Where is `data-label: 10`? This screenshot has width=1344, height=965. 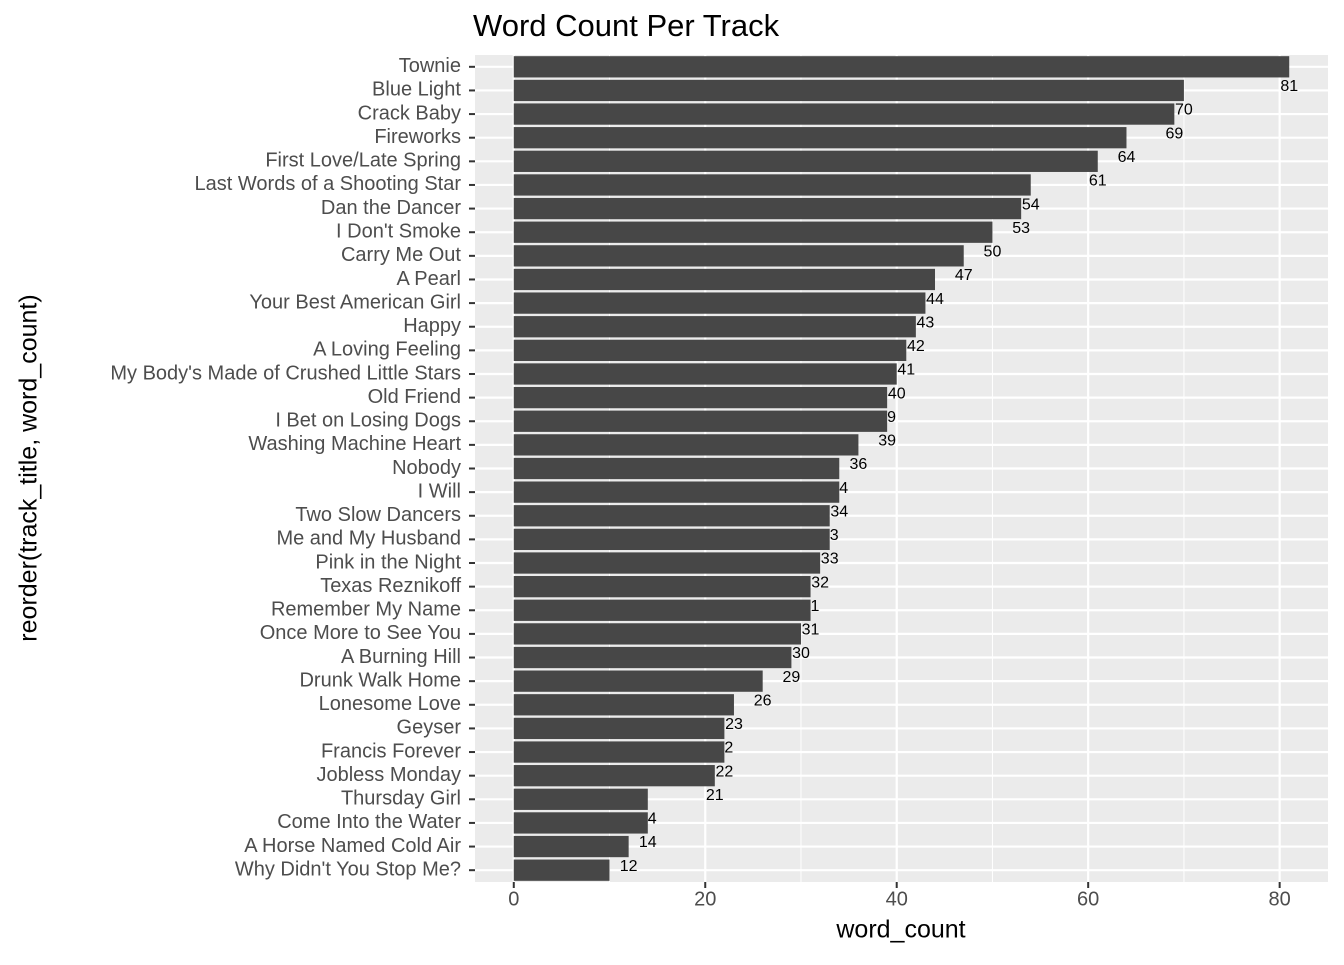 data-label: 10 is located at coordinates (610, 889).